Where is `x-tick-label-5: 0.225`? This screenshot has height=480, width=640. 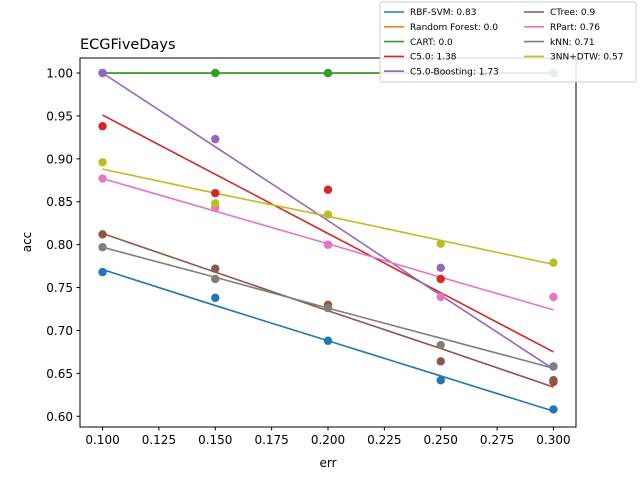 x-tick-label-5: 0.225 is located at coordinates (384, 440).